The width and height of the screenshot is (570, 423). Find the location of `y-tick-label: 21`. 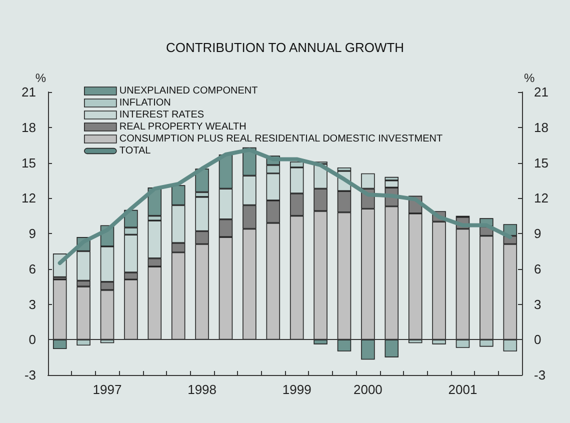

y-tick-label: 21 is located at coordinates (29, 92).